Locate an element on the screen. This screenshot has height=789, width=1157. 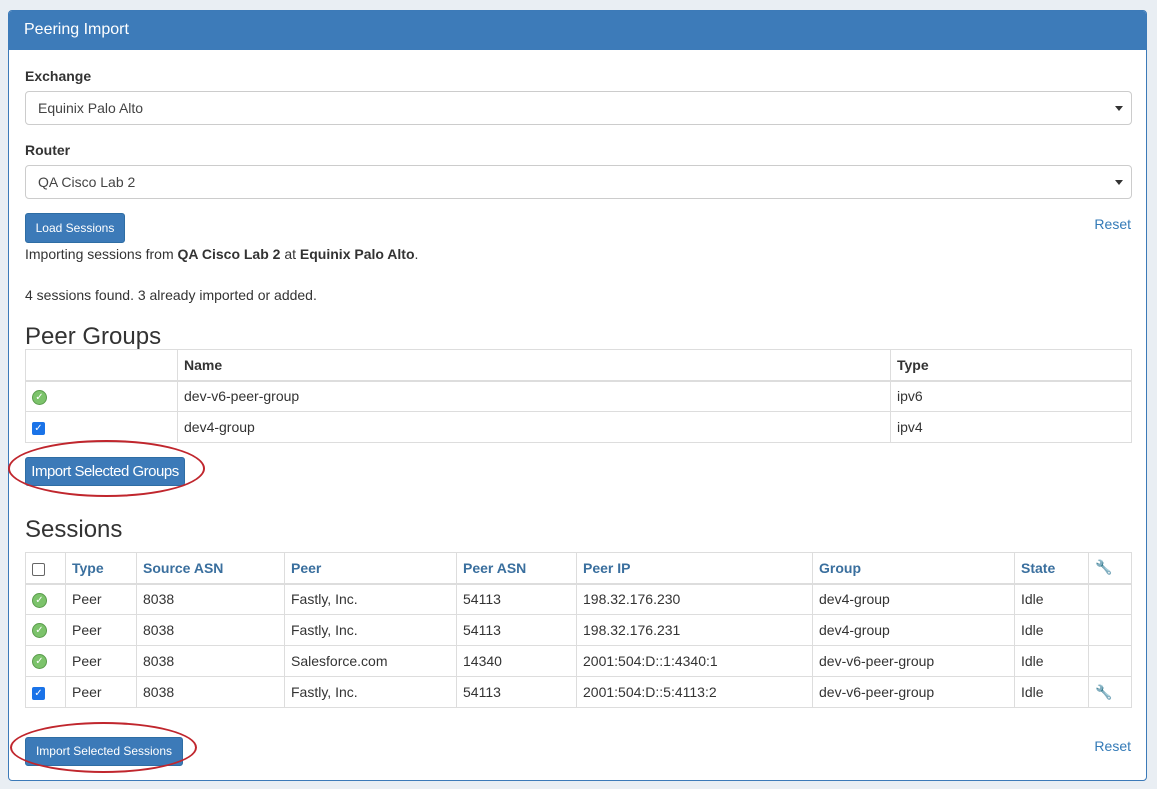
cell-peer: Salesforce.com is located at coordinates (370, 661).